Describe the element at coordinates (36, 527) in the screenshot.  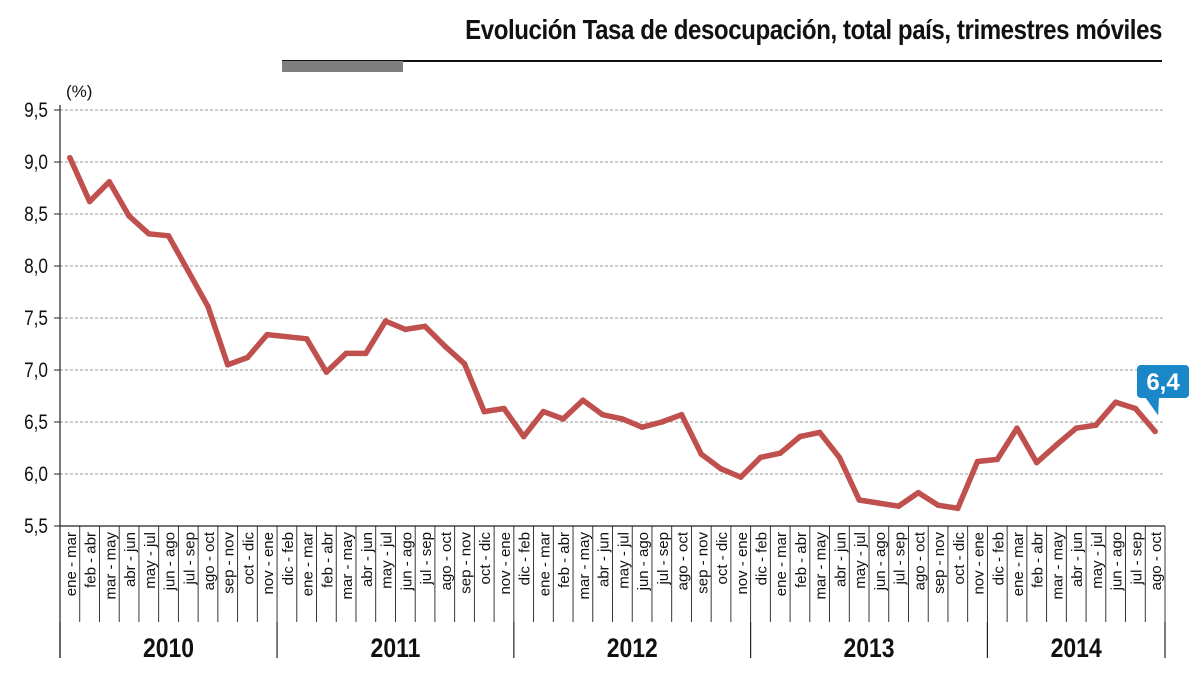
I see `y-tick-label: 5,5` at that location.